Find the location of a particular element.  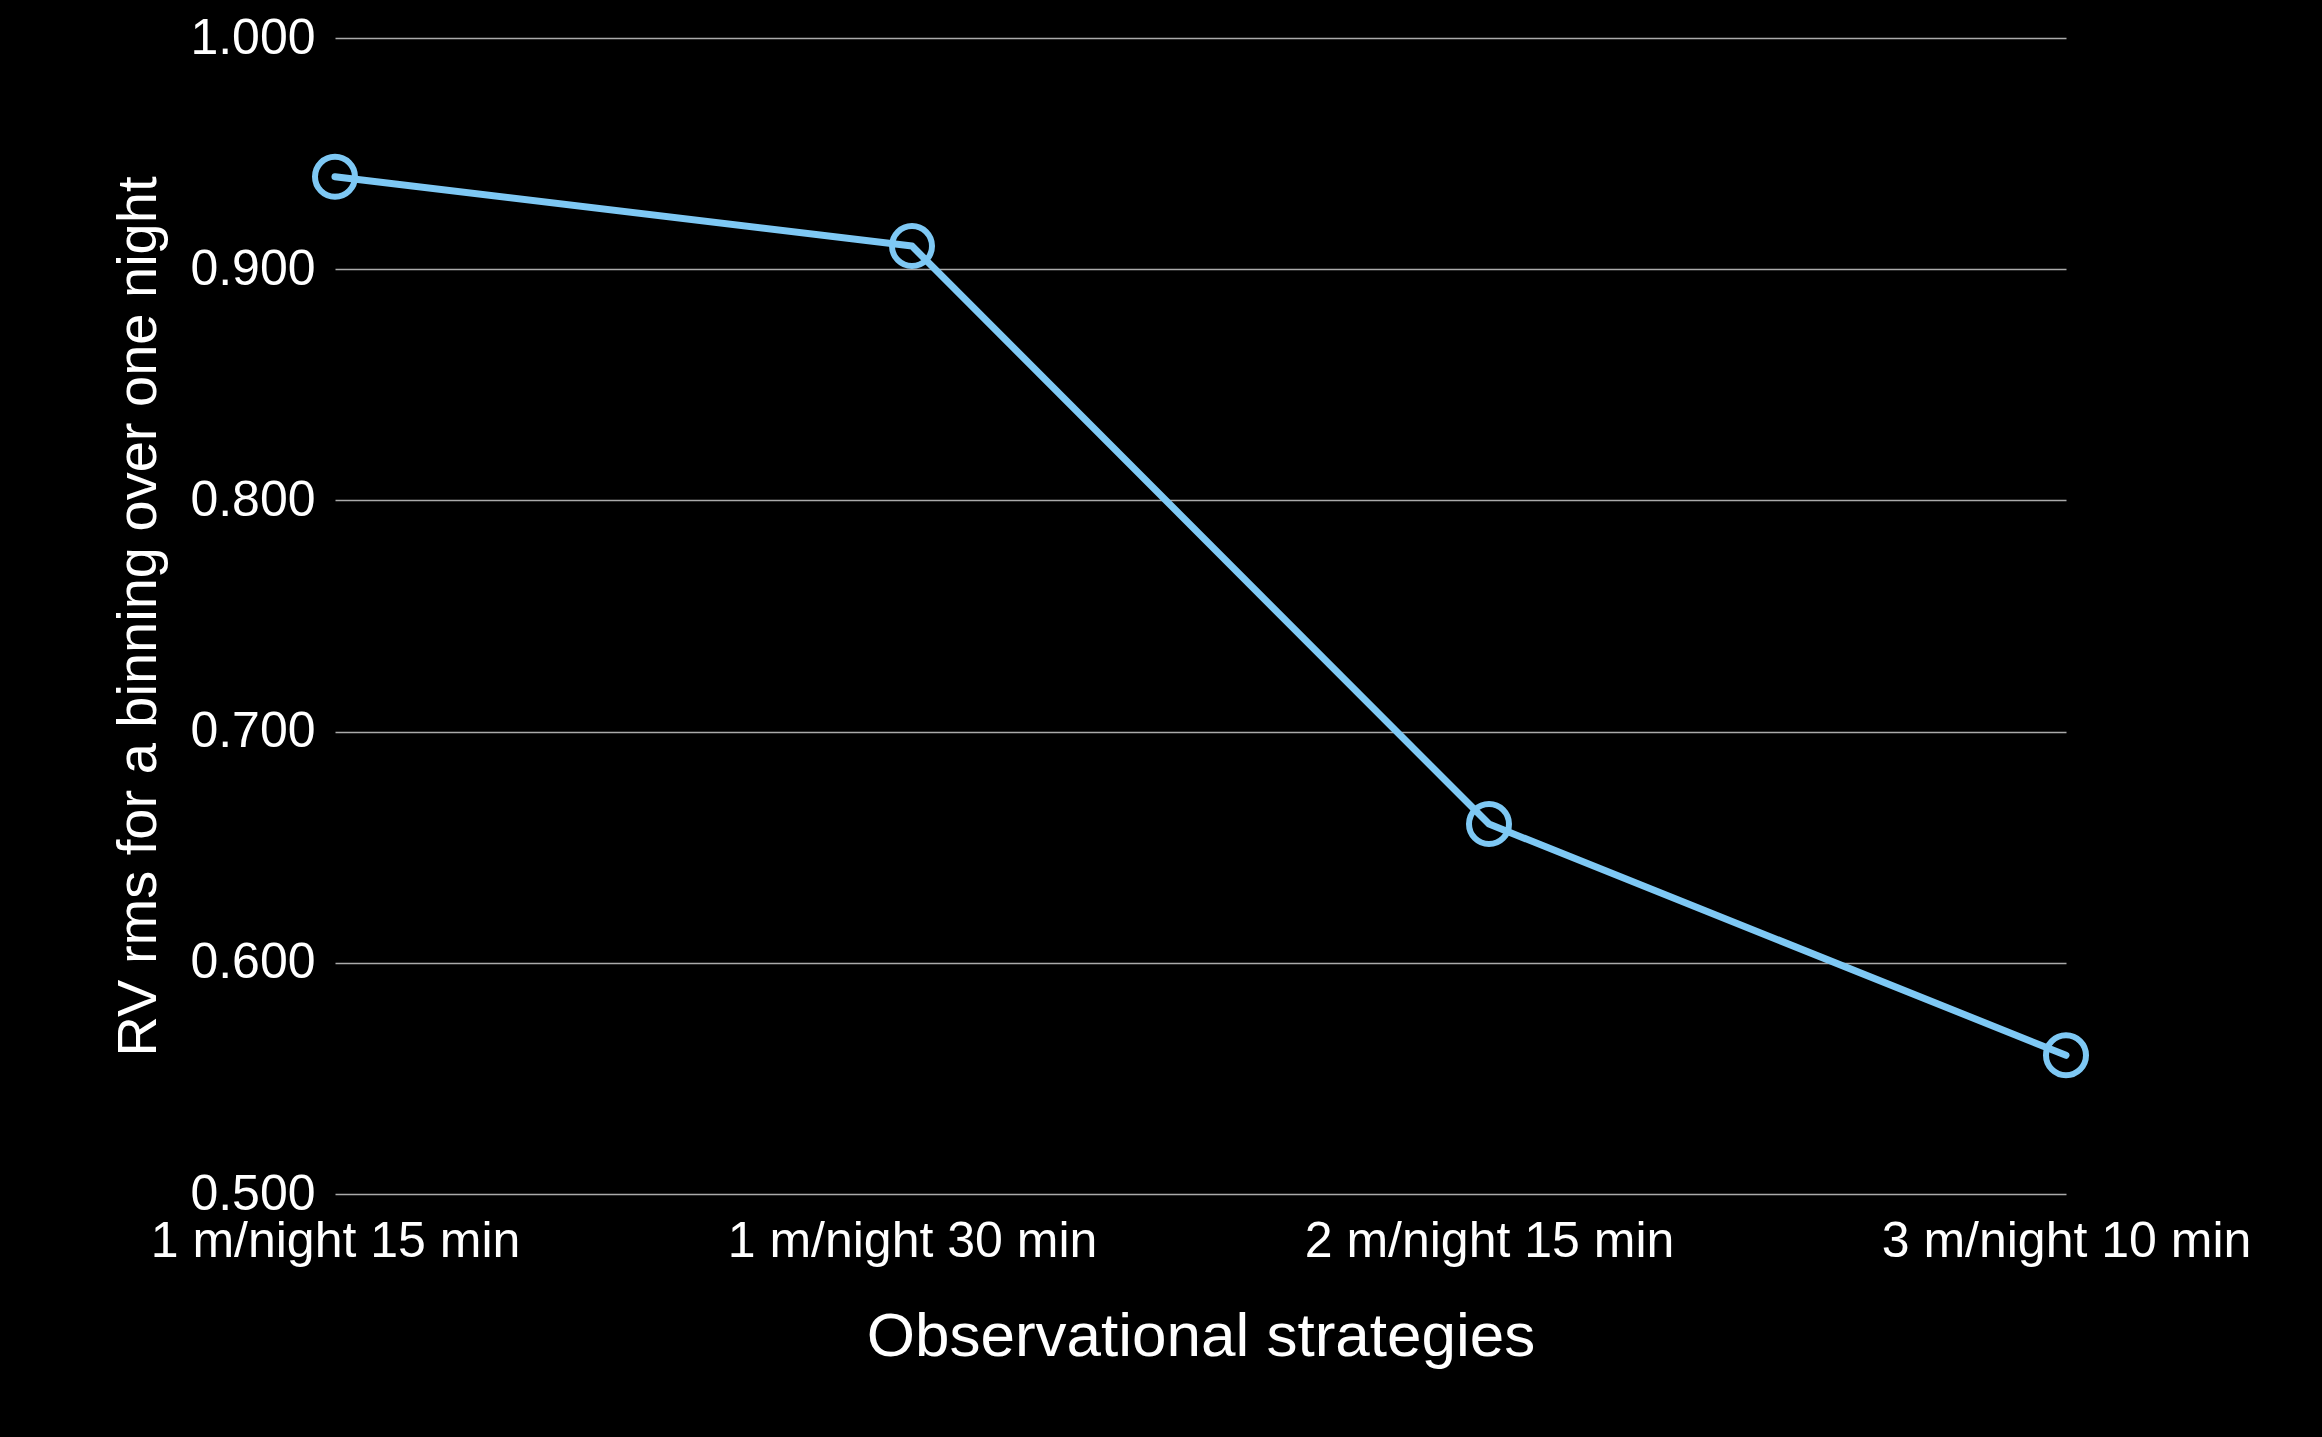

x-axis-title: Observational strategies is located at coordinates (1201, 1334).